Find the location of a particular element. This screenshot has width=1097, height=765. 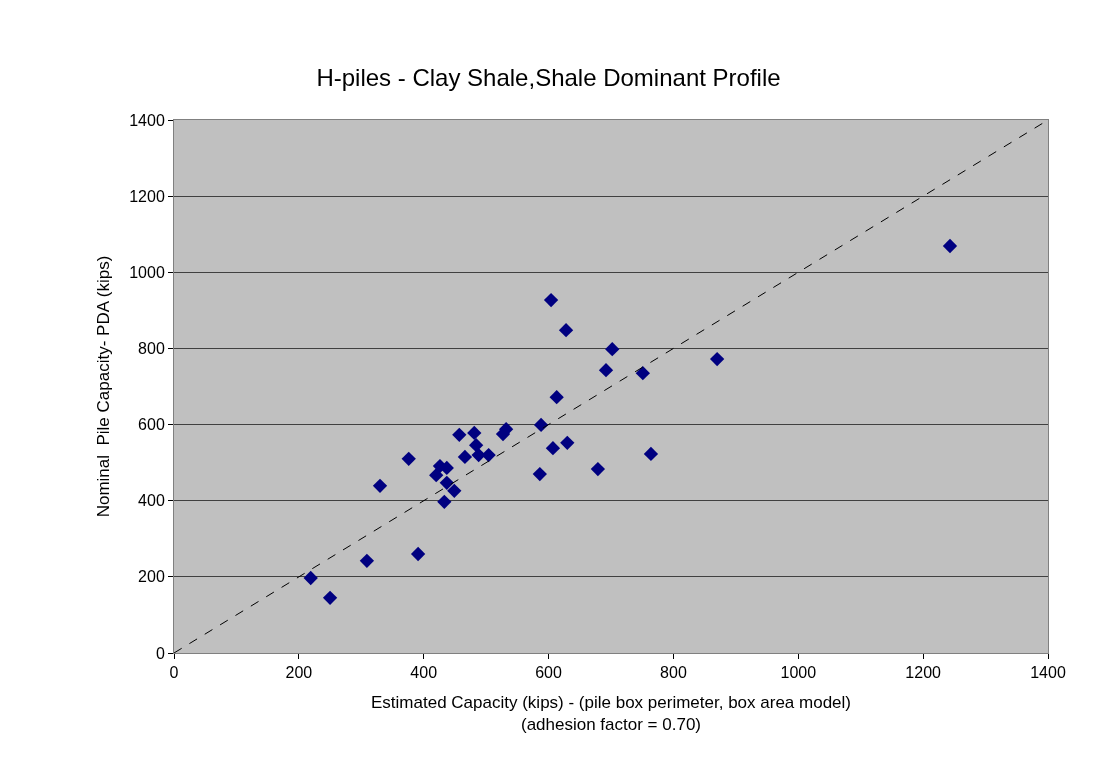

x-tick-label: 800 is located at coordinates (673, 673).